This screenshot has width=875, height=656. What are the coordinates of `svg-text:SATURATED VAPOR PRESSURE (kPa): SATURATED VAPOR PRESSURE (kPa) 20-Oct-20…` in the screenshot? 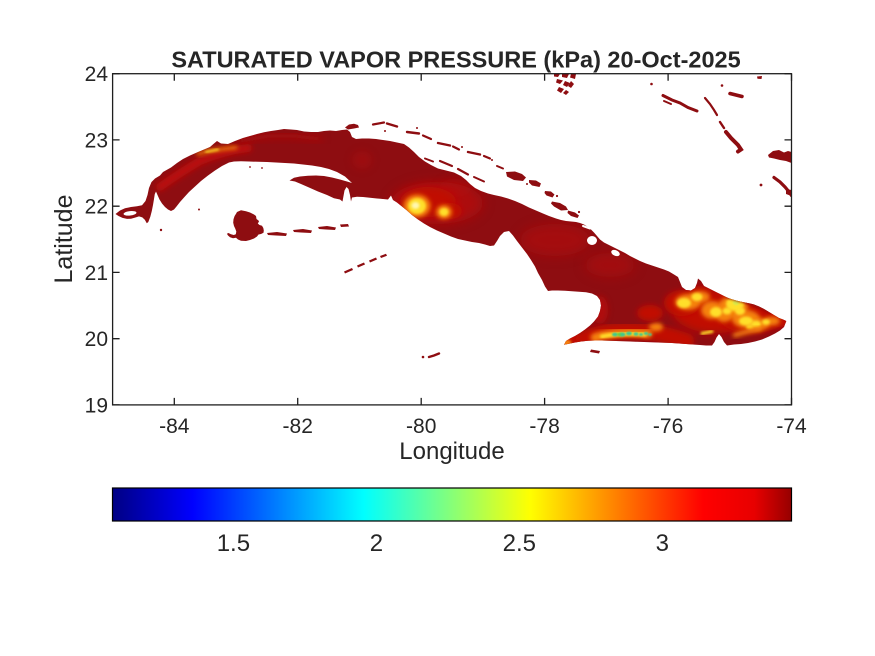 It's located at (455, 60).